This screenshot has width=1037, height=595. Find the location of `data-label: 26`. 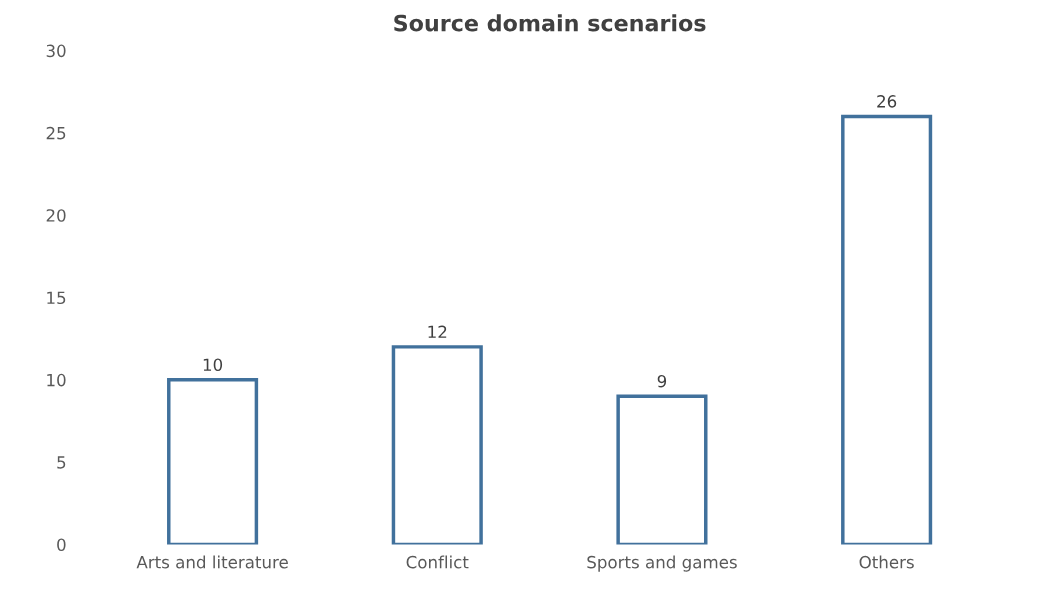

data-label: 26 is located at coordinates (887, 101).